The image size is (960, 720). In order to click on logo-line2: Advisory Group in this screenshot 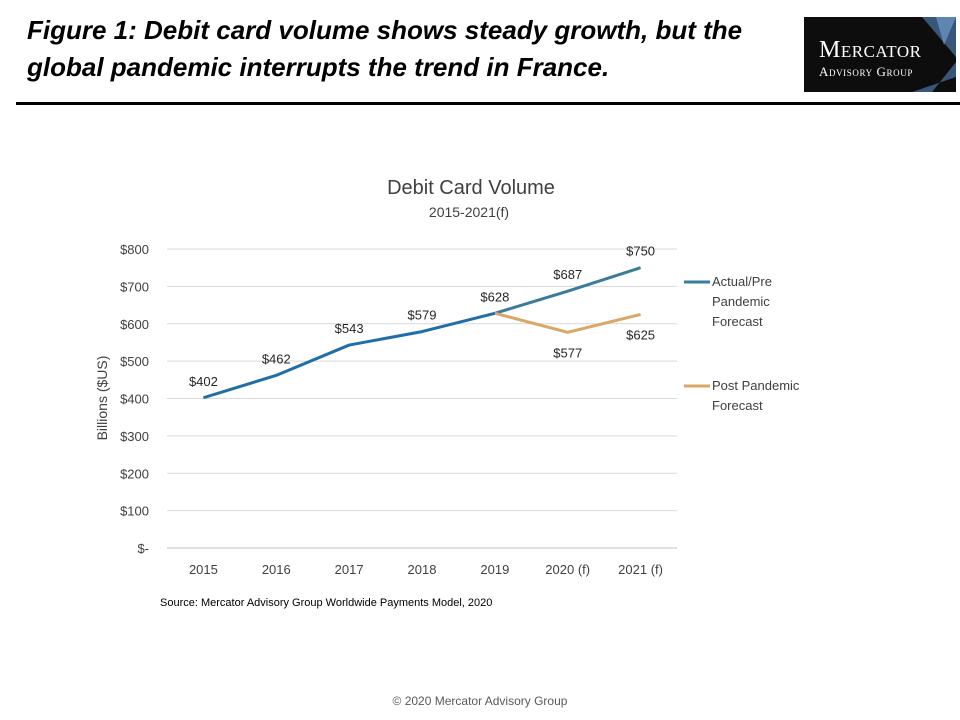, I will do `click(866, 71)`.